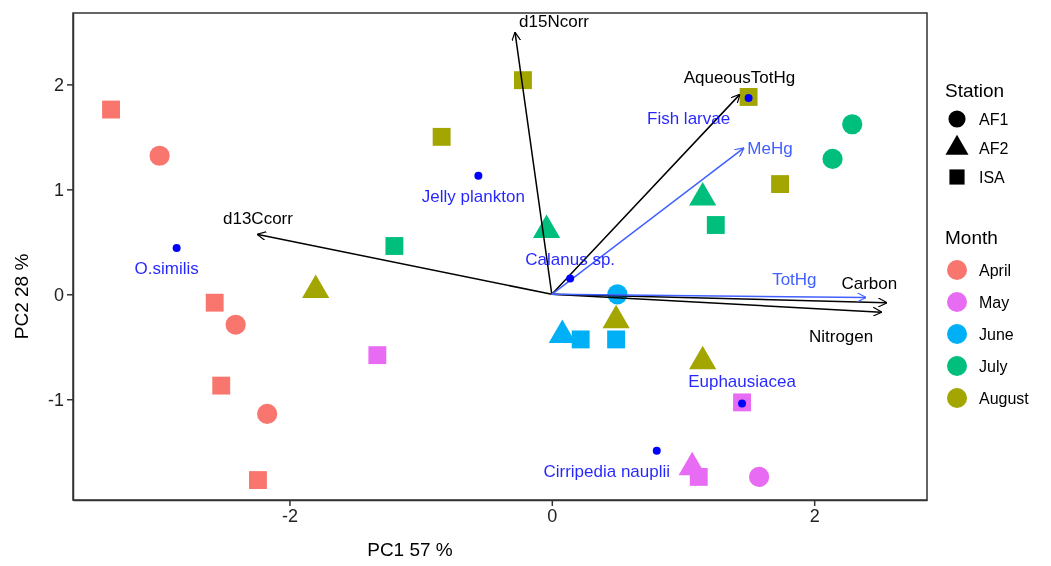 This screenshot has height=566, width=1051. What do you see at coordinates (1004, 398) in the screenshot?
I see `legend-label: August` at bounding box center [1004, 398].